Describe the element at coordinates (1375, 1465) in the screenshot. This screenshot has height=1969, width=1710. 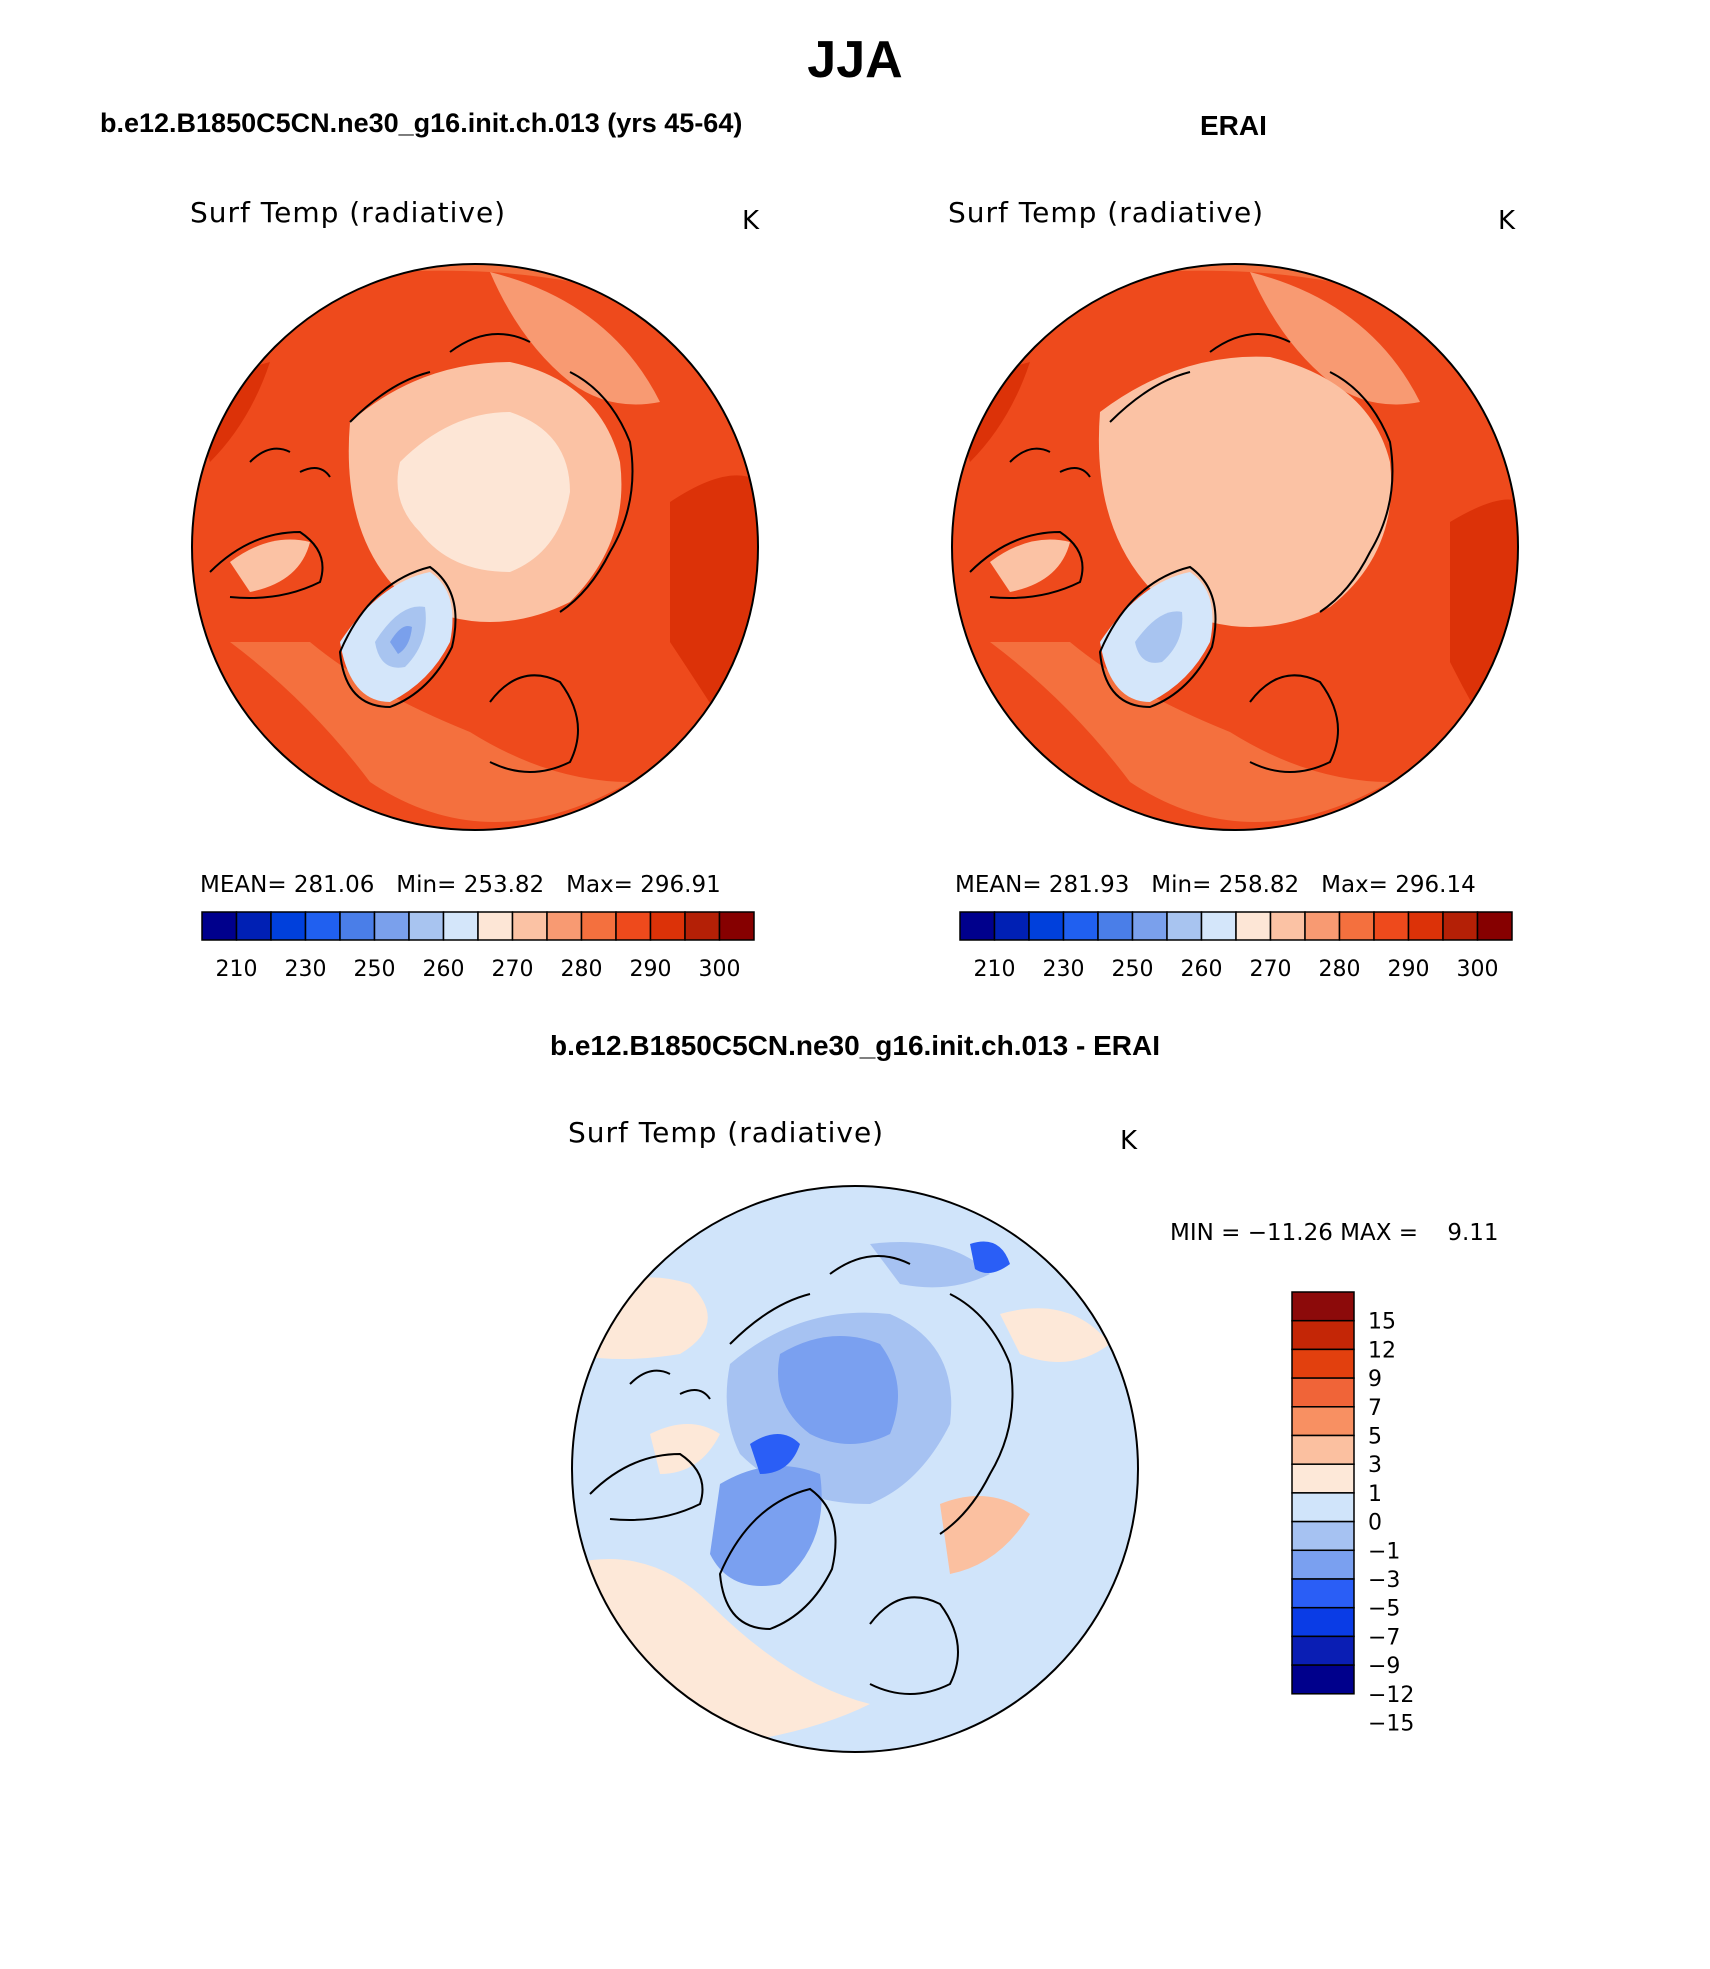
I see `diff-colorbar-label-5: 3` at that location.